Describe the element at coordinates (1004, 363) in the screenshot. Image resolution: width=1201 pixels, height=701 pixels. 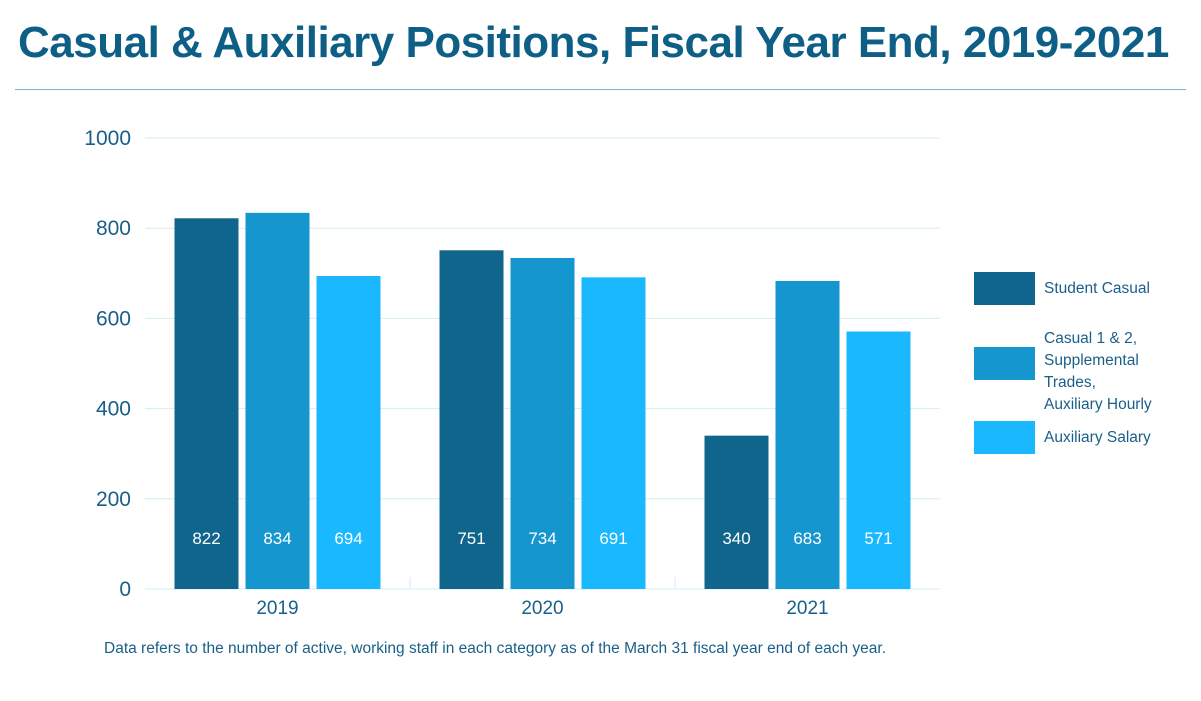
I see `legend-swatch-casual-hourly` at that location.